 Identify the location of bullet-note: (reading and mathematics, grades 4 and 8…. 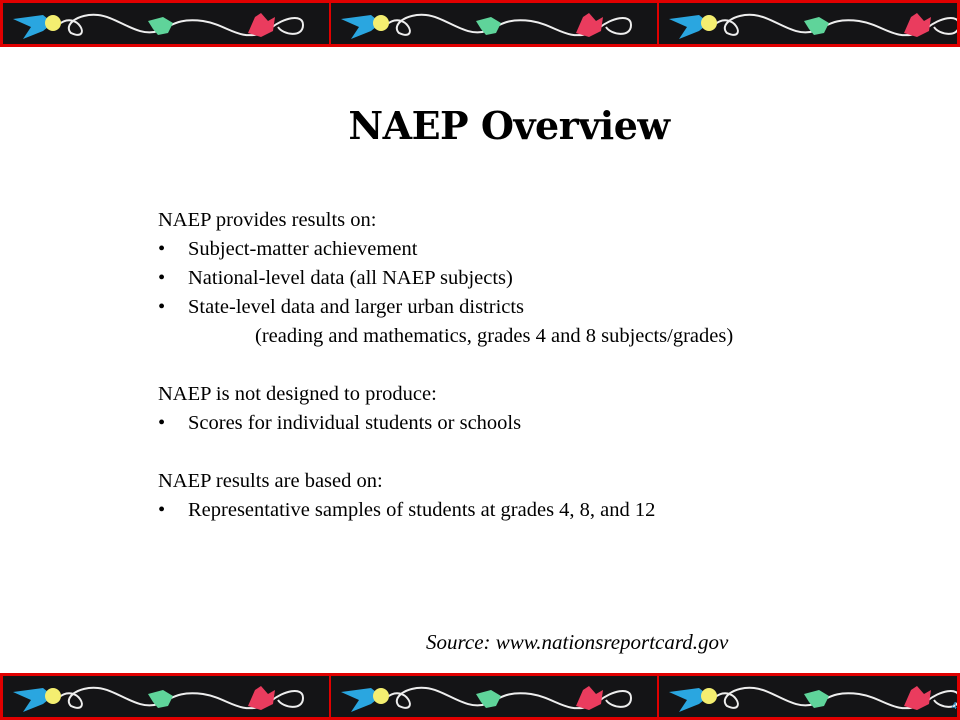
(494, 336).